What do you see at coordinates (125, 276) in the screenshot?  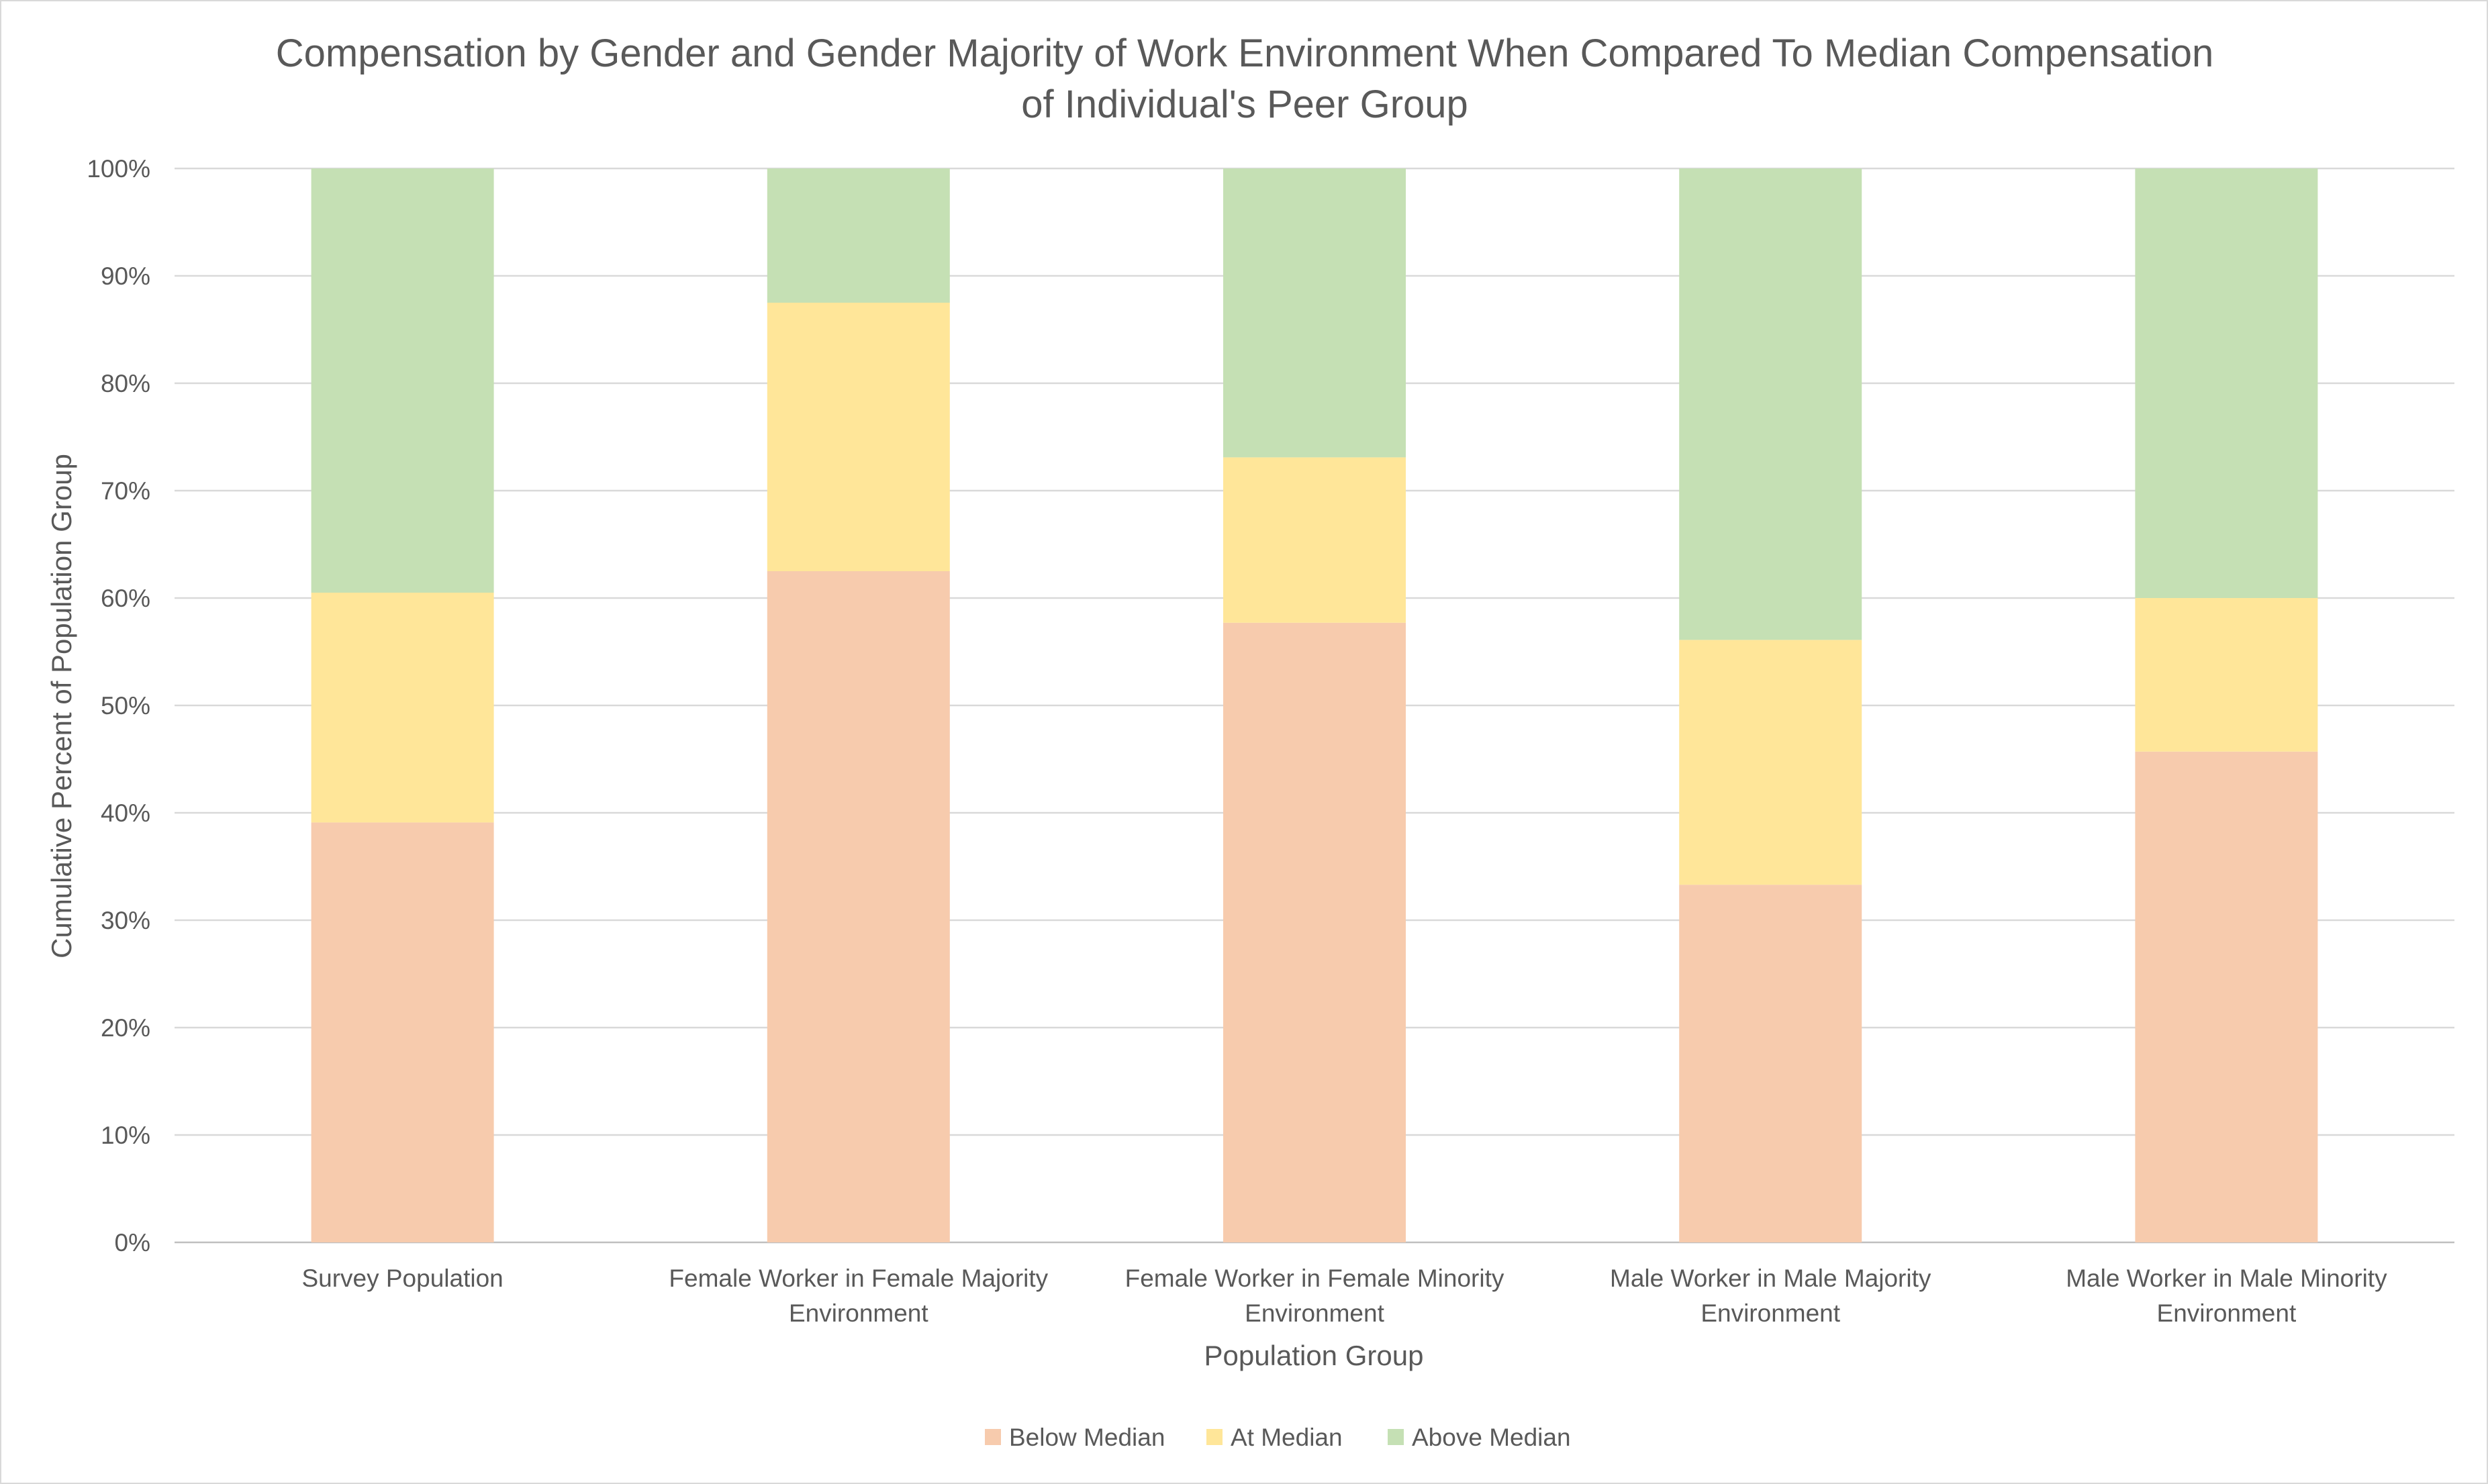 I see `y-tick-label: 90%` at bounding box center [125, 276].